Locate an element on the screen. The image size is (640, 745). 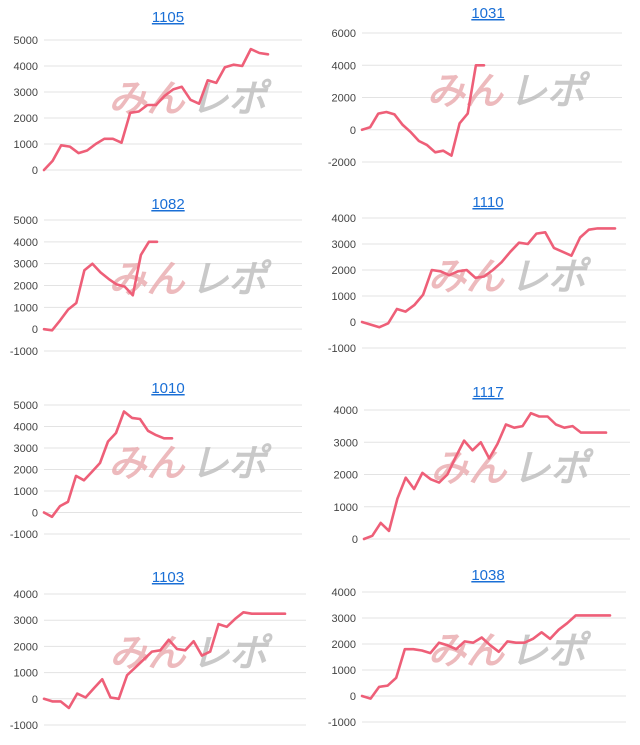
line-chart: -1000 0 1000 2000 3000 4000 みん レポ 1110 is located at coordinates (477, 274).